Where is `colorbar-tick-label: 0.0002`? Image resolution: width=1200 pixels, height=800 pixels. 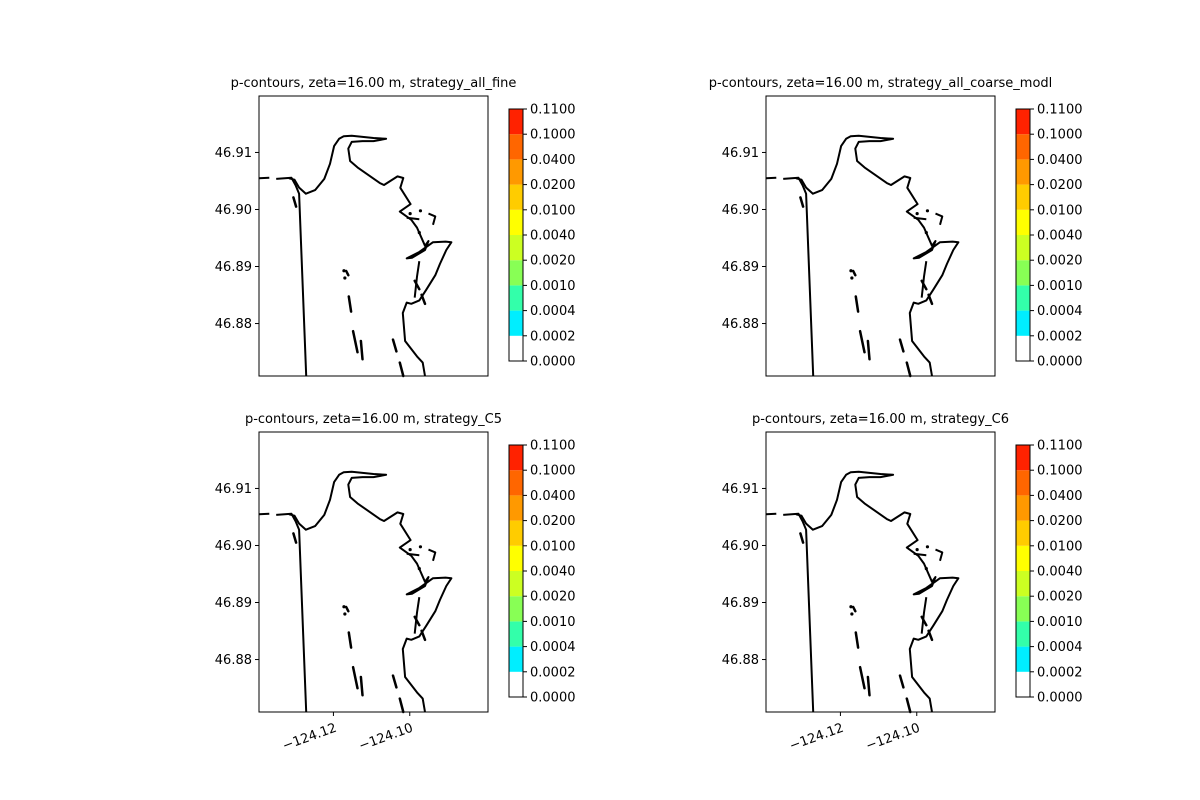
colorbar-tick-label: 0.0002 is located at coordinates (1060, 336).